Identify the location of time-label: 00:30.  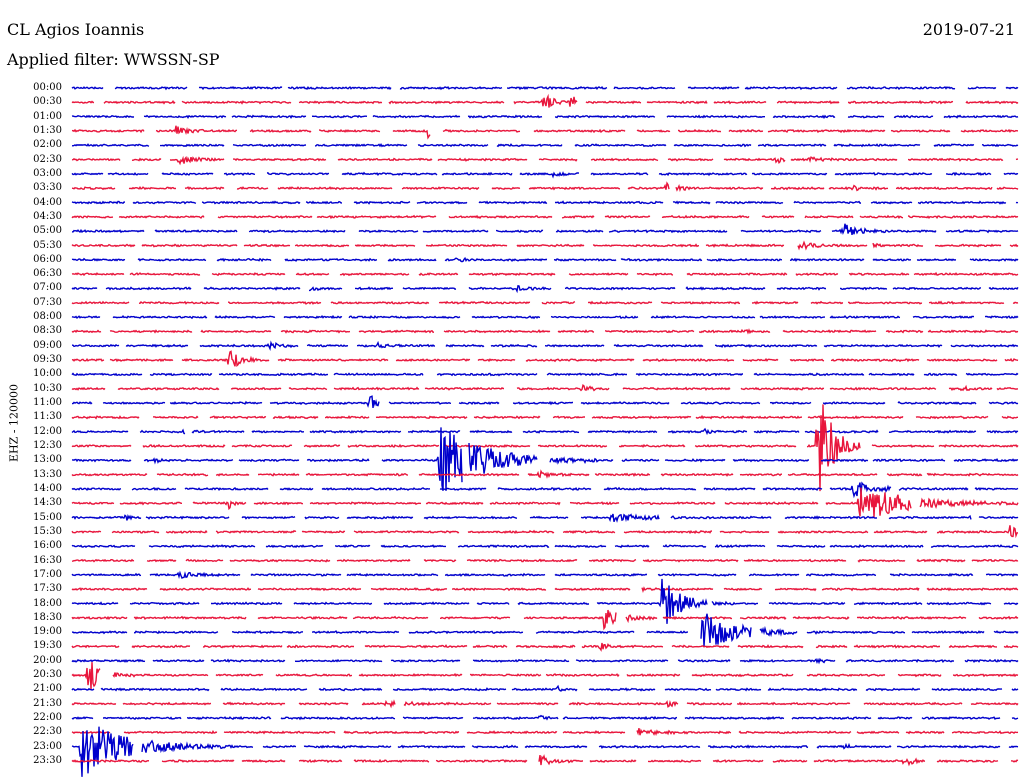
(47, 102).